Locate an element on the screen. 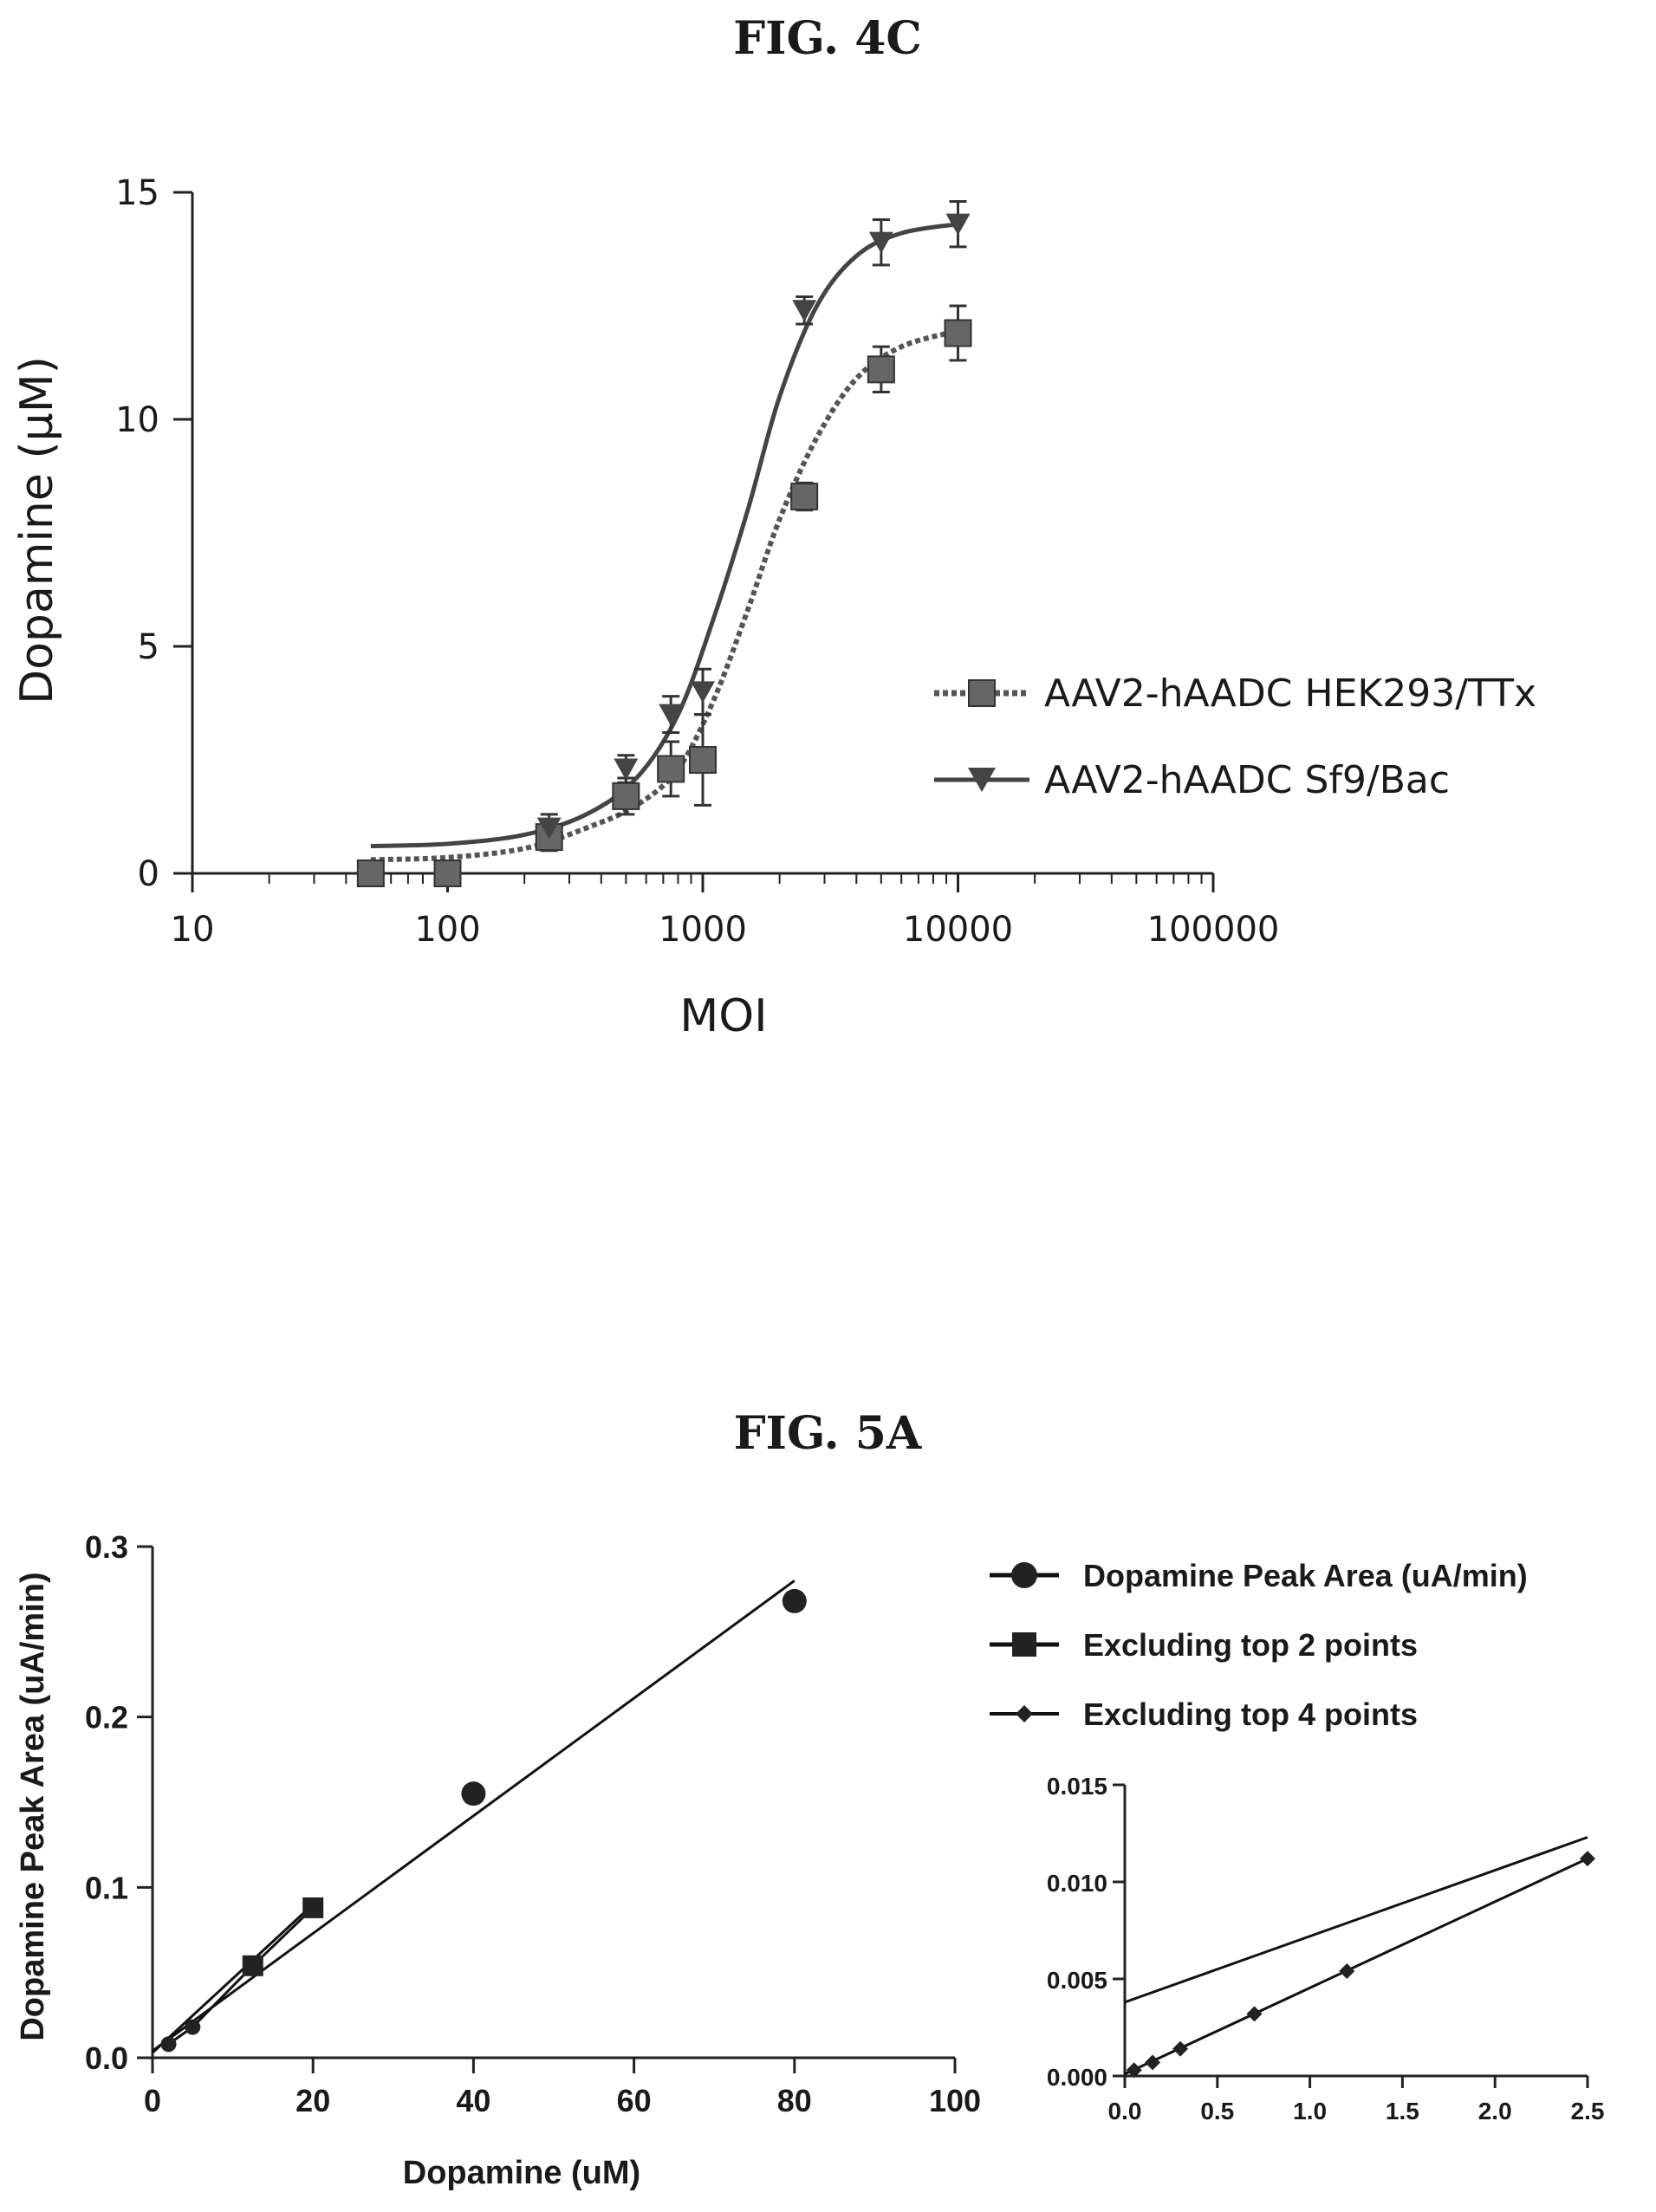 Image resolution: width=1656 pixels, height=2212 pixels. fig5a-inset-y-tick-label: 0.015 is located at coordinates (1077, 1786).